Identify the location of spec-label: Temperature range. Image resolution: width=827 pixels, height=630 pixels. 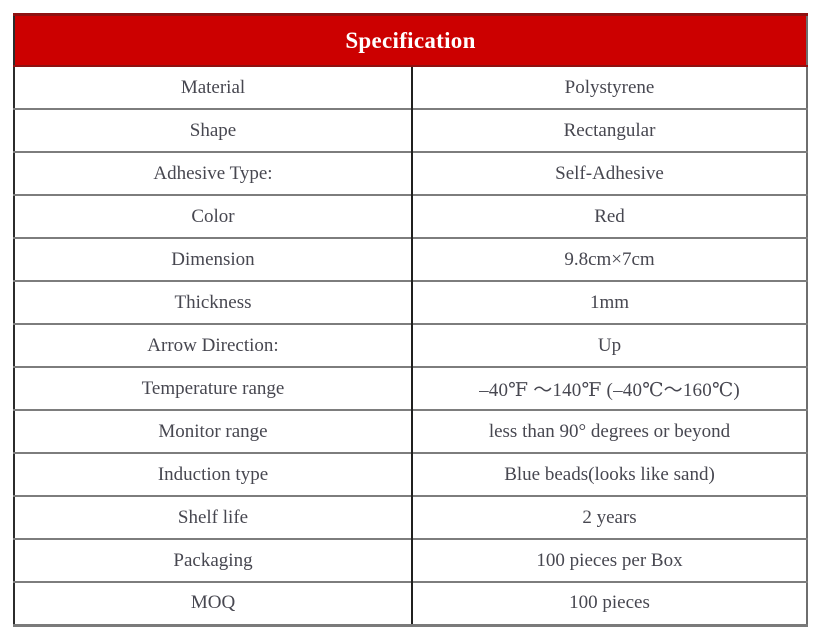
(213, 388).